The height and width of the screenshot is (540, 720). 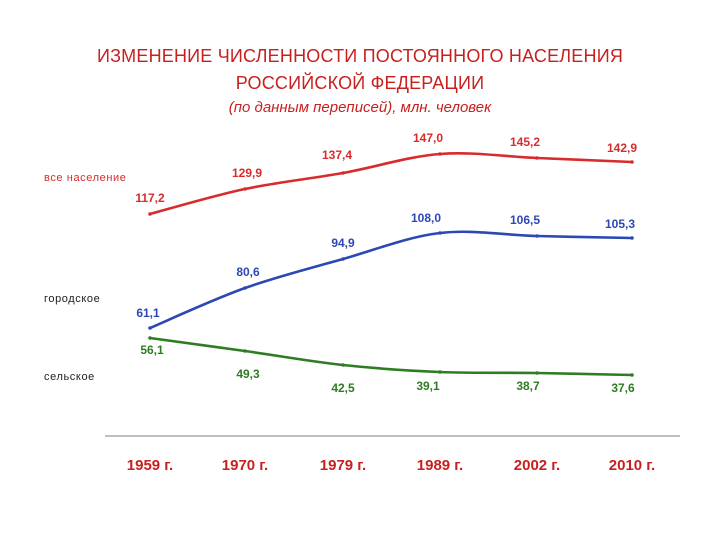 What do you see at coordinates (69, 377) in the screenshot?
I see `legend-label: сельское` at bounding box center [69, 377].